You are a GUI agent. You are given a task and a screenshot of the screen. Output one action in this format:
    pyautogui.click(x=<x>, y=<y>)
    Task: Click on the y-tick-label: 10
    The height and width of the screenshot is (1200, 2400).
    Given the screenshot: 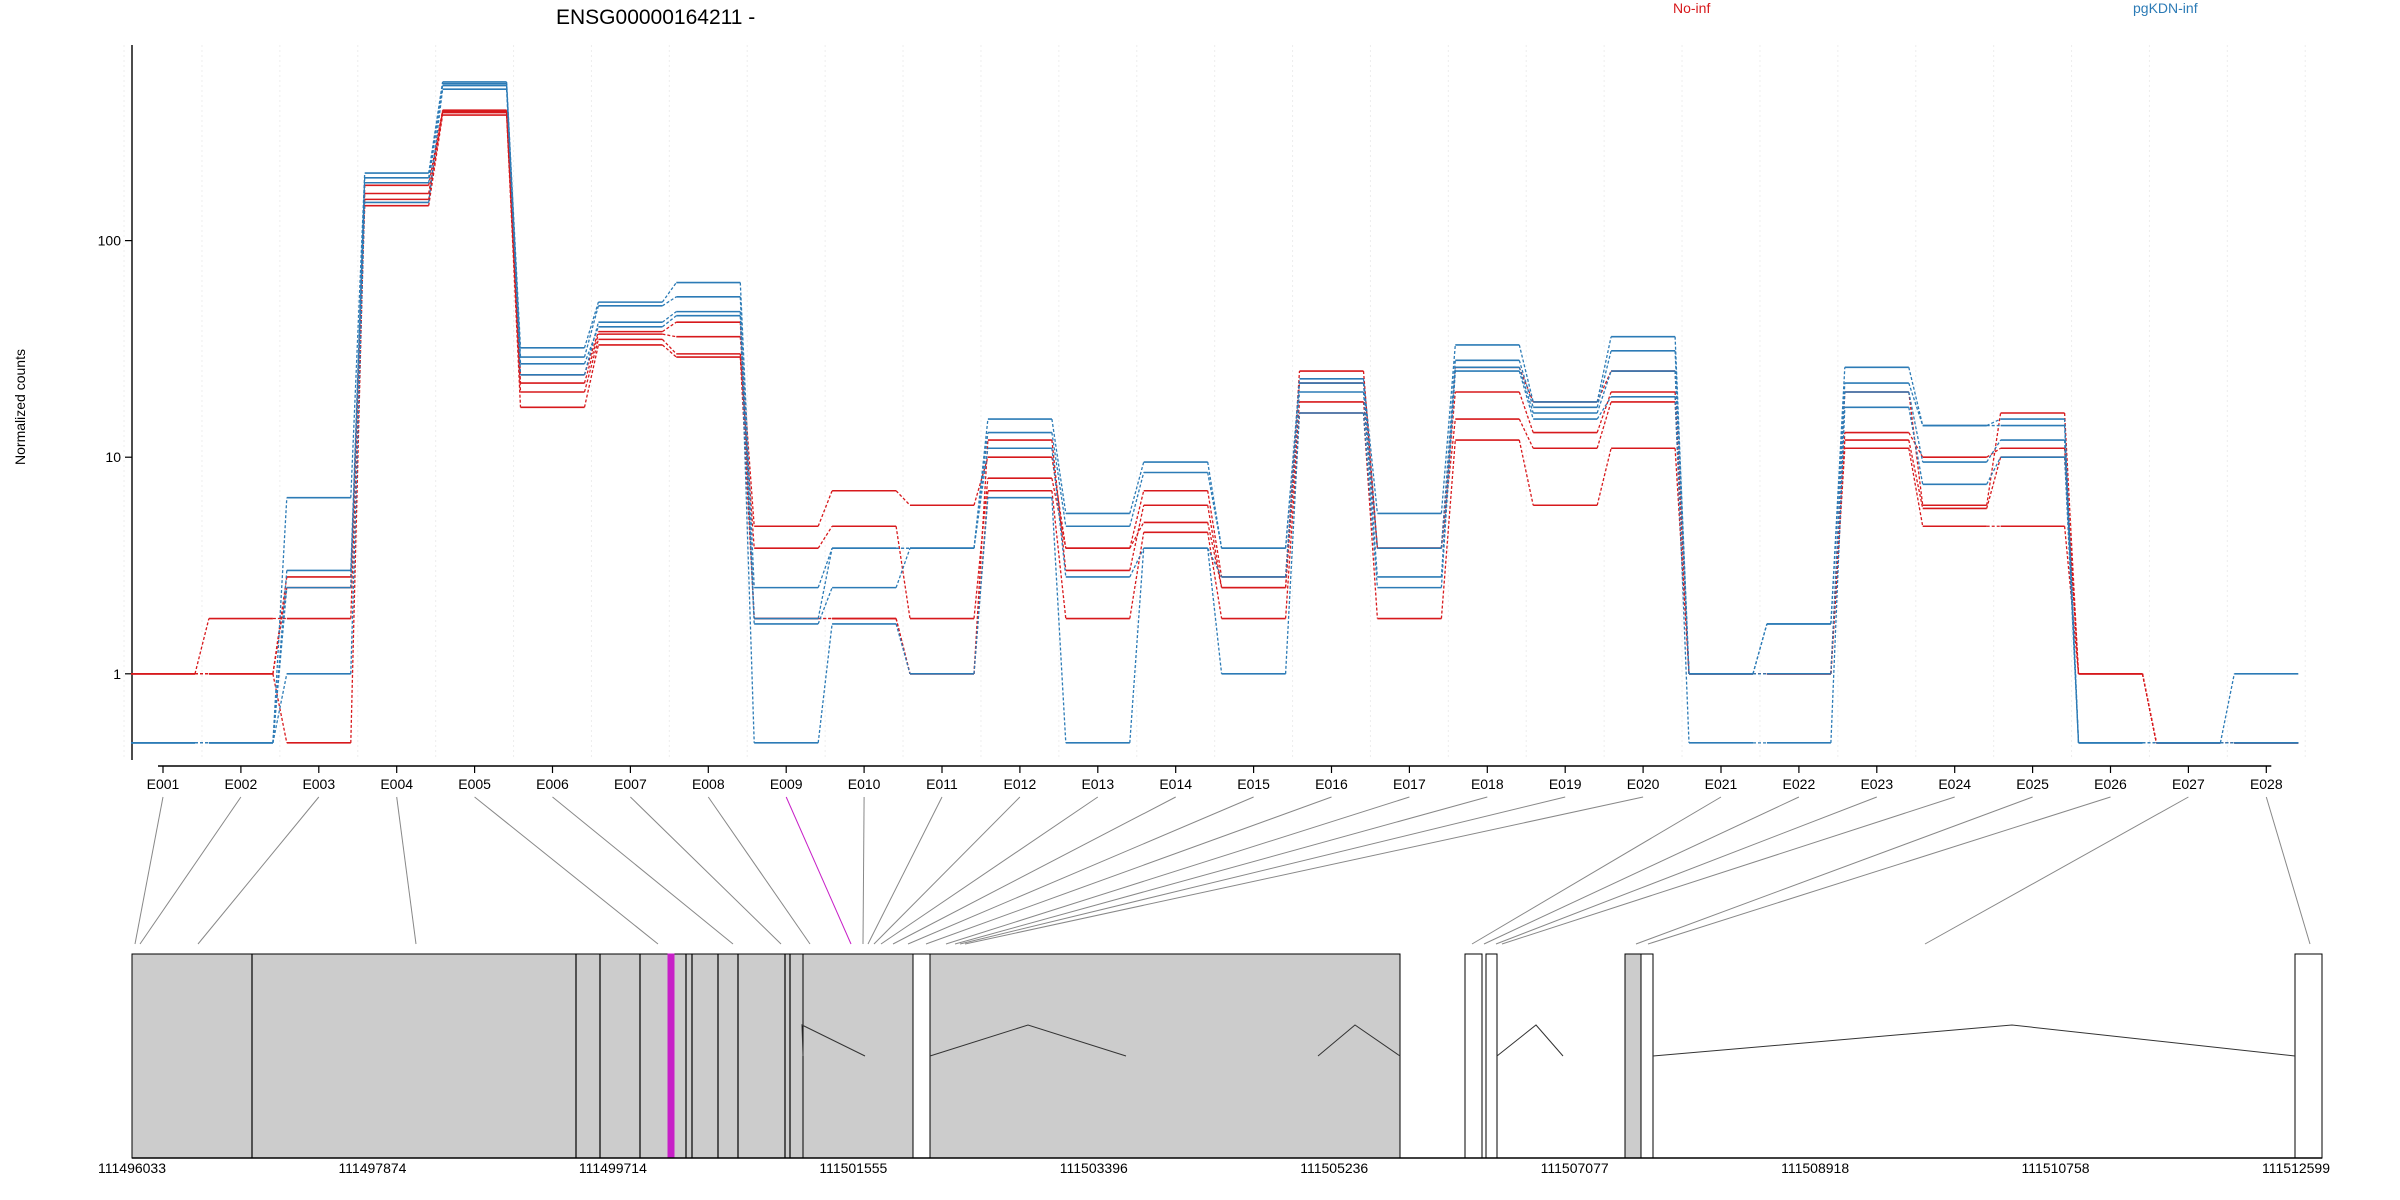 What is the action you would take?
    pyautogui.click(x=113, y=457)
    